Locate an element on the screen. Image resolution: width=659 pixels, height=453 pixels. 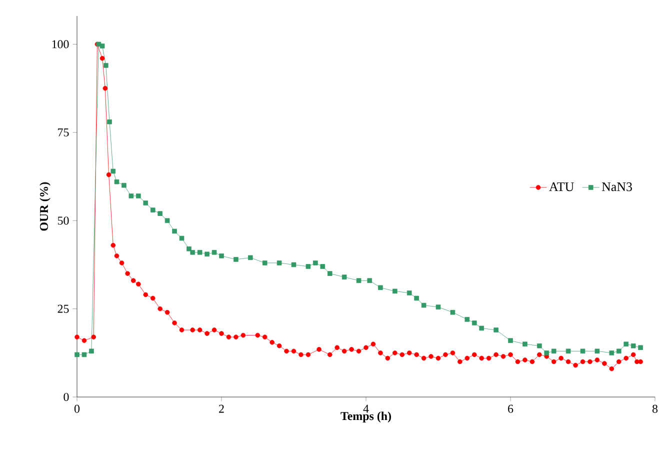
y-tick-label: 50 is located at coordinates (63, 220).